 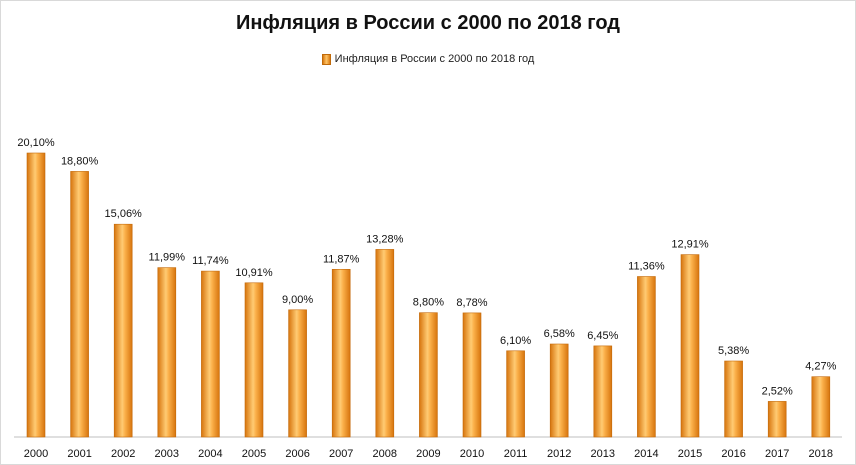 What do you see at coordinates (428, 23) in the screenshot?
I see `chart-title: Инфляция в России с 2000 по 2018 год` at bounding box center [428, 23].